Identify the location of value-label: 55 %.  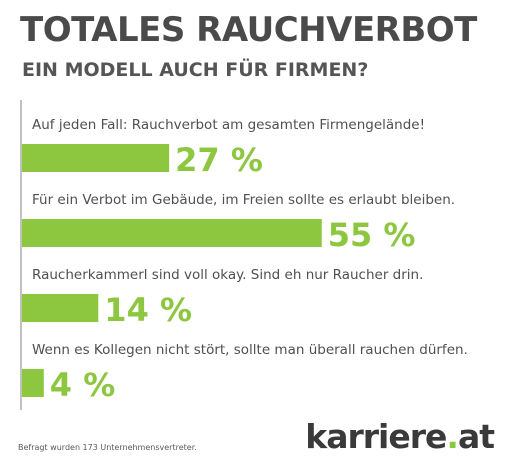
(372, 235).